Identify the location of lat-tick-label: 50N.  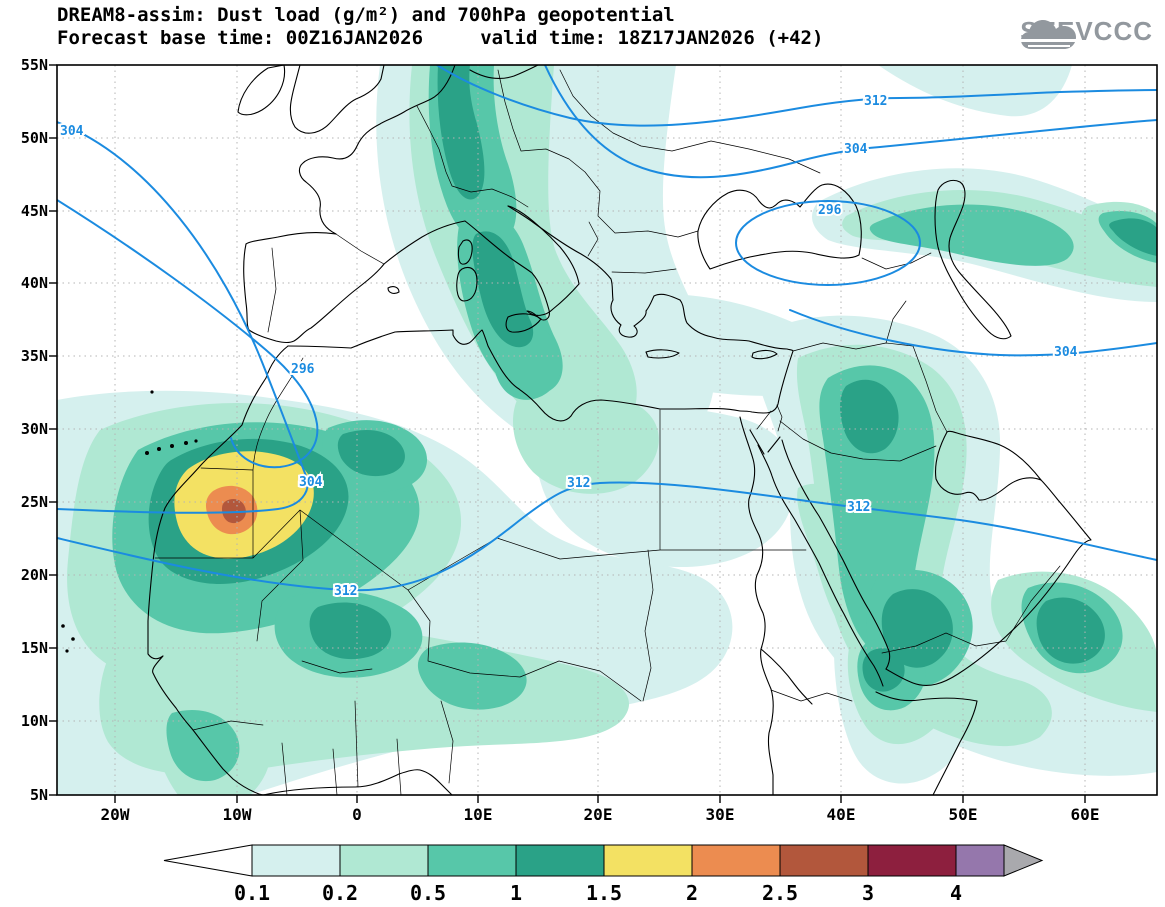
(34, 138).